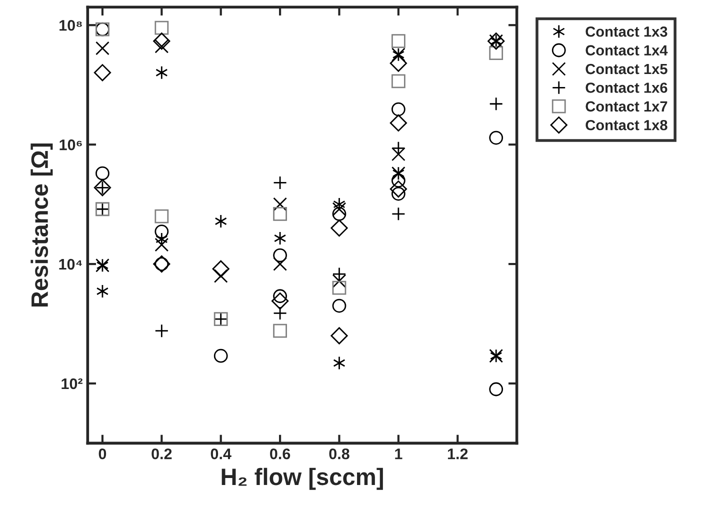  Describe the element at coordinates (398, 454) in the screenshot. I see `x-tick-label: 1` at that location.